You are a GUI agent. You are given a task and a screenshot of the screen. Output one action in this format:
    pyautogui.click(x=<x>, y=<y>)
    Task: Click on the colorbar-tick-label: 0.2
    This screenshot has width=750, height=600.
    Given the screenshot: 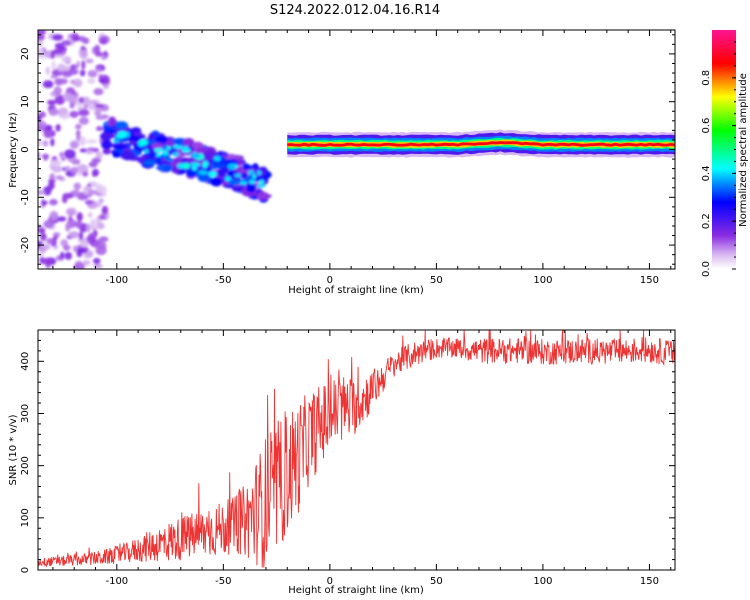 What is the action you would take?
    pyautogui.click(x=706, y=221)
    